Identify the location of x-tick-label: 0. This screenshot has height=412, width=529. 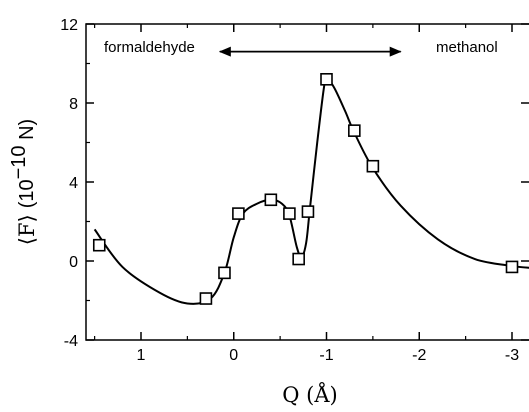
(233, 355).